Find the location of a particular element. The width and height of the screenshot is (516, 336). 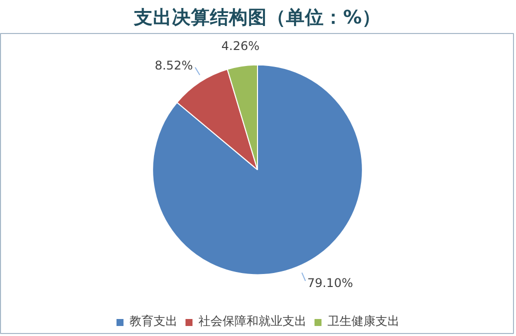

legend-label: 社会保障和就业支出 is located at coordinates (252, 321).